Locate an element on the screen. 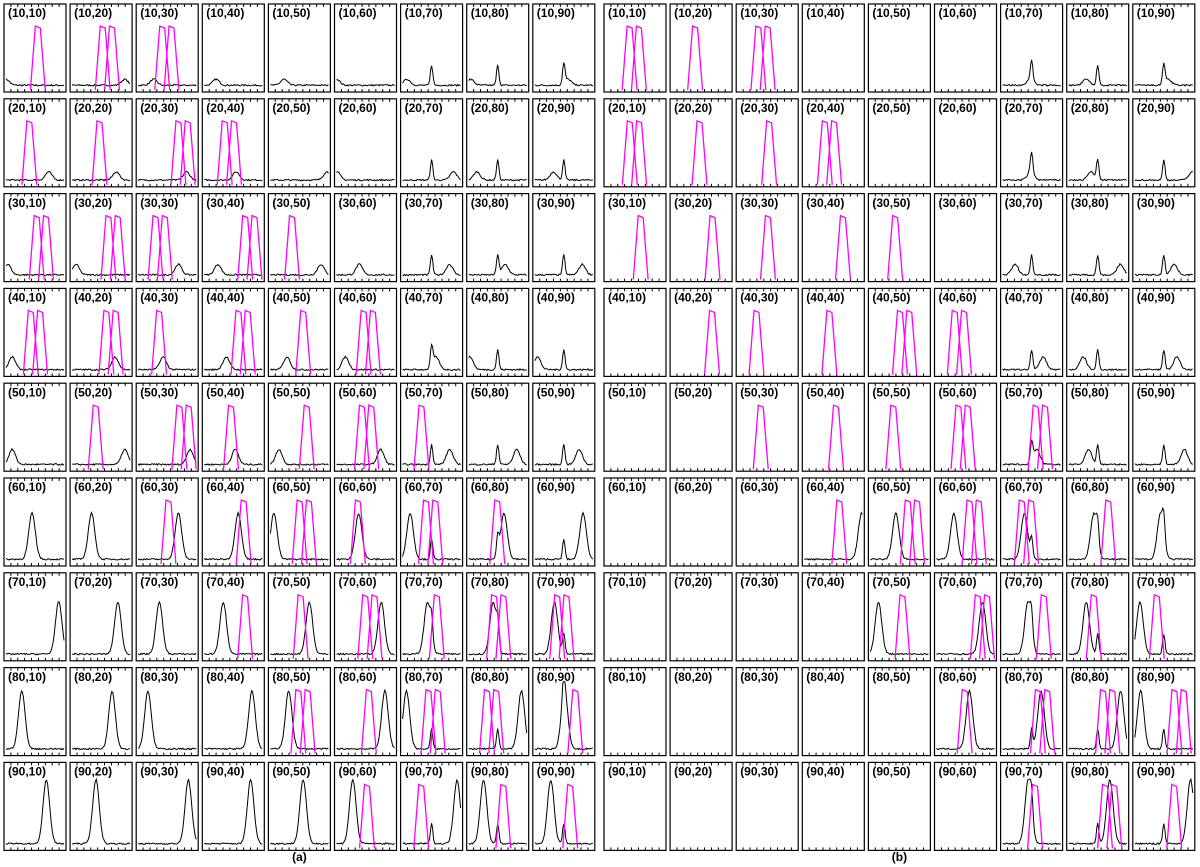  subplot: (20,90) is located at coordinates (1164, 143).